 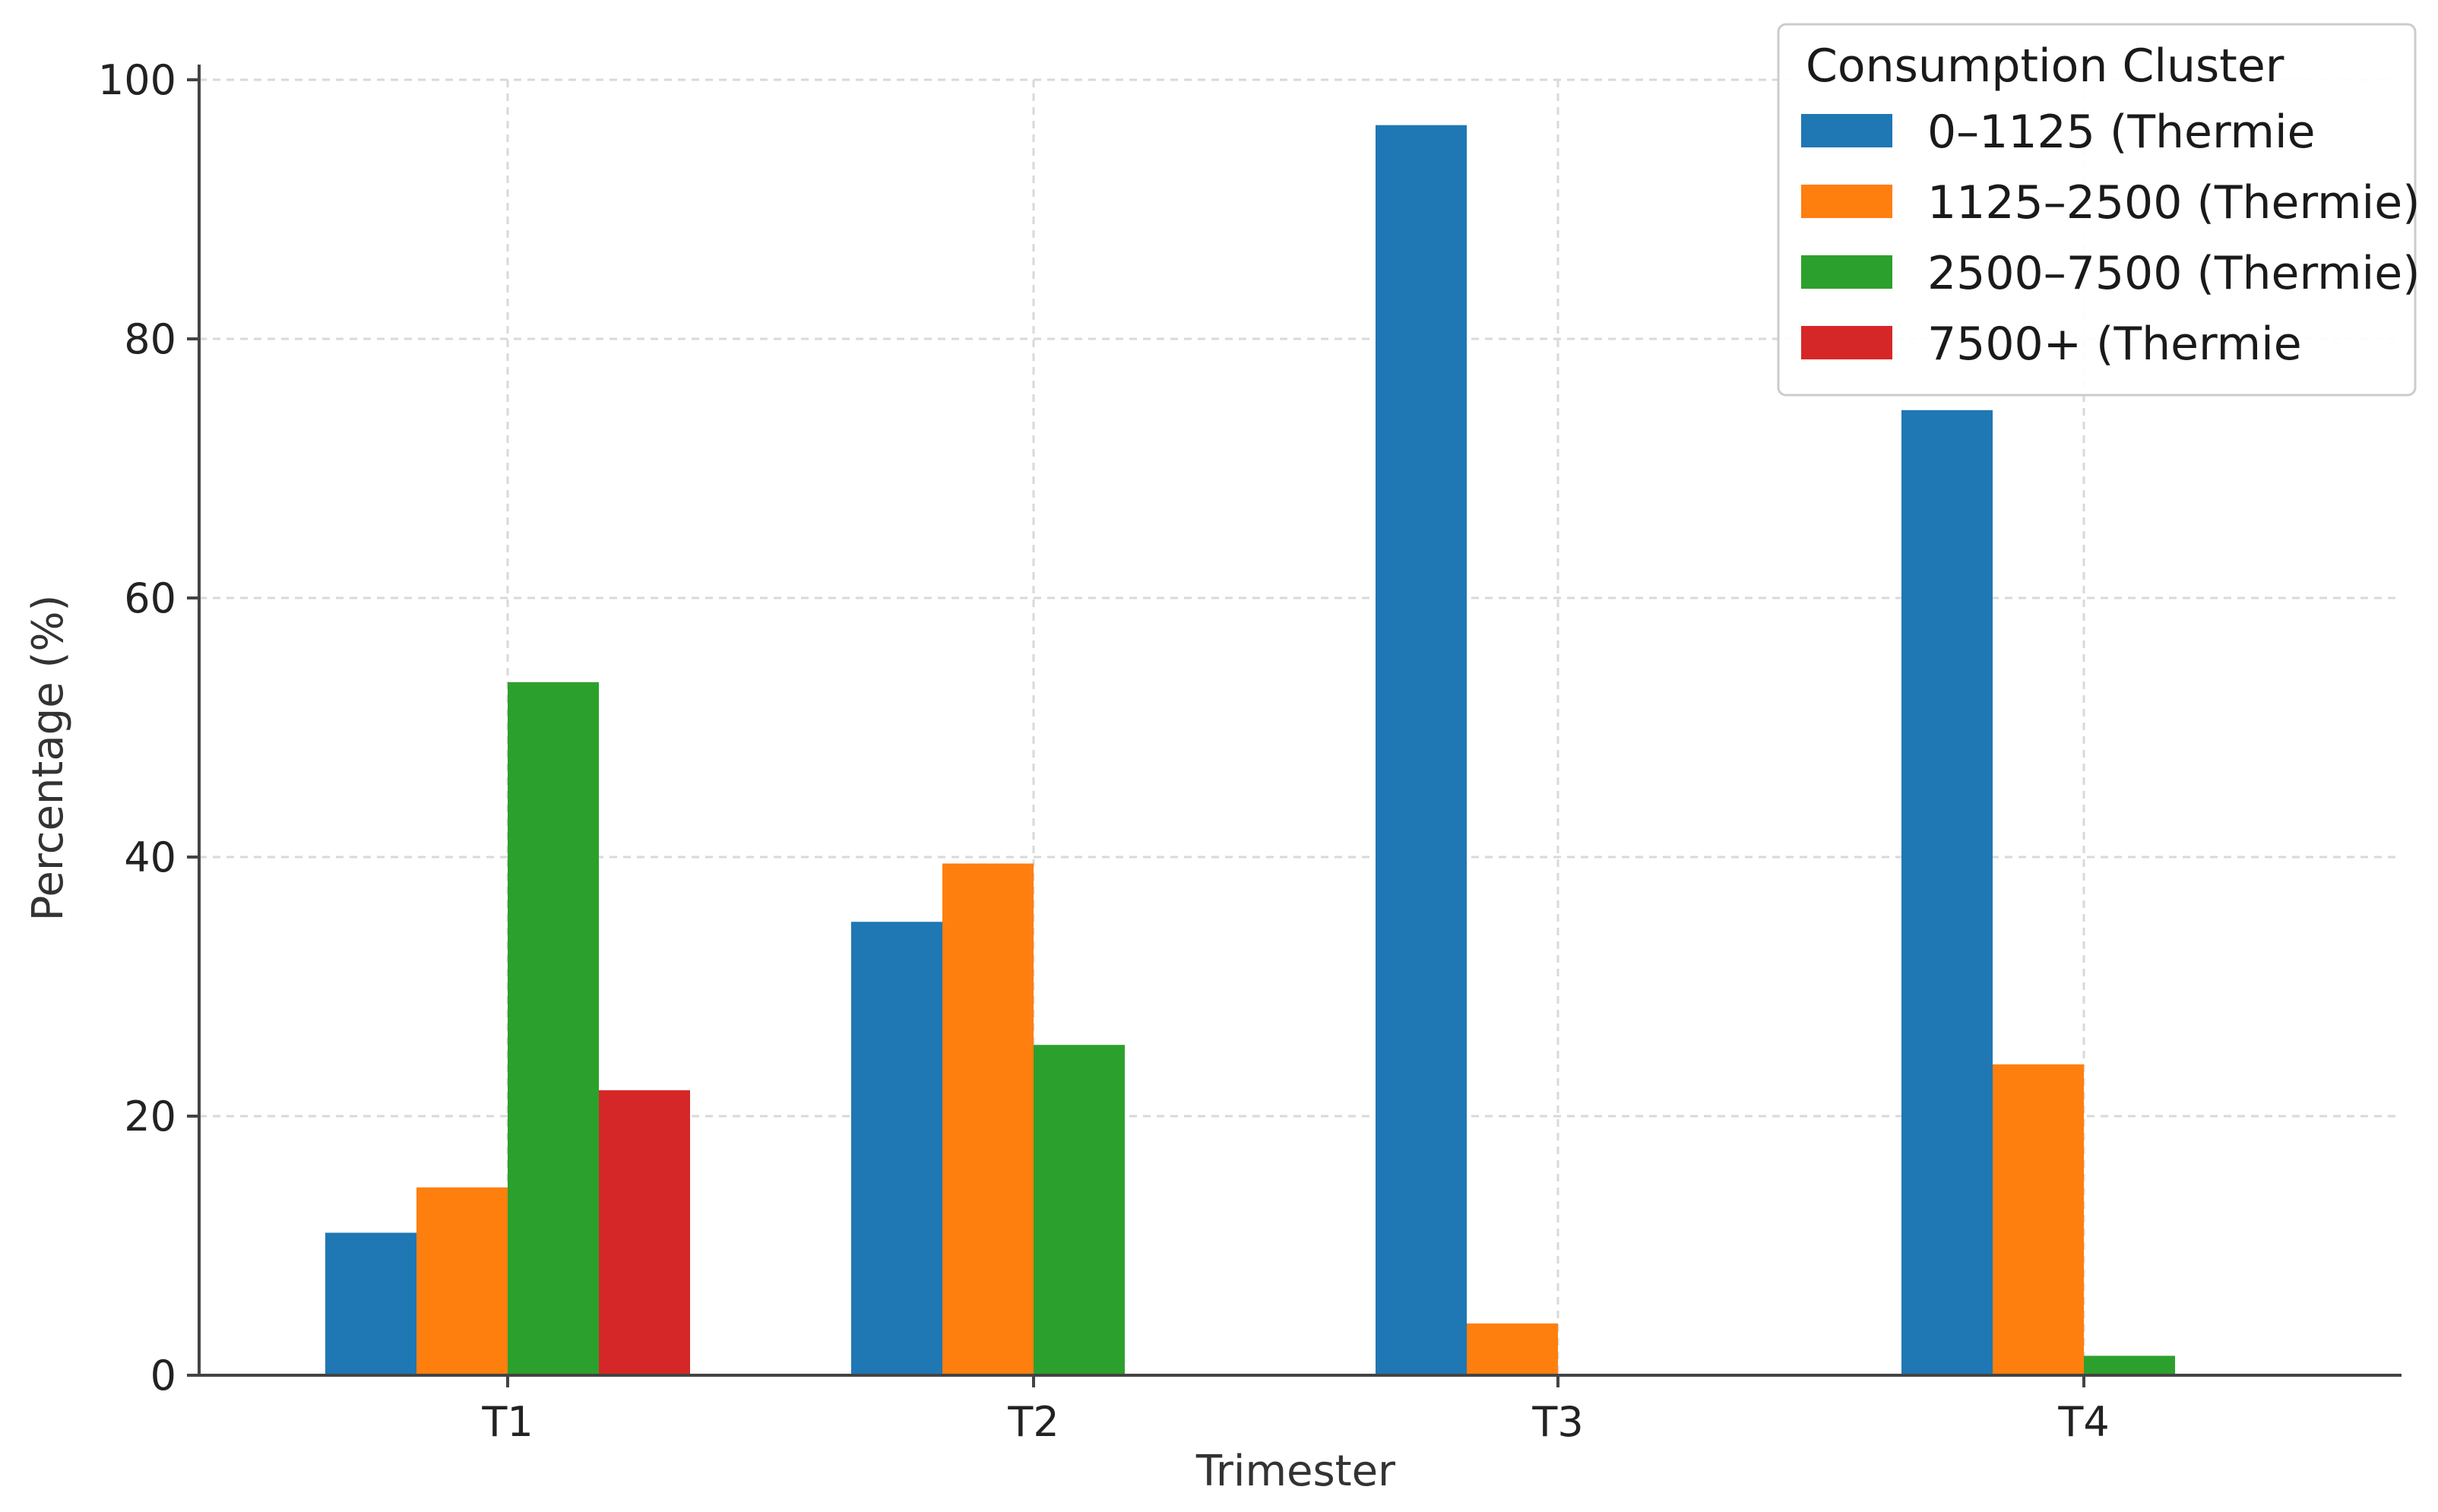 What do you see at coordinates (150, 339) in the screenshot?
I see `y-tick-label: 80` at bounding box center [150, 339].